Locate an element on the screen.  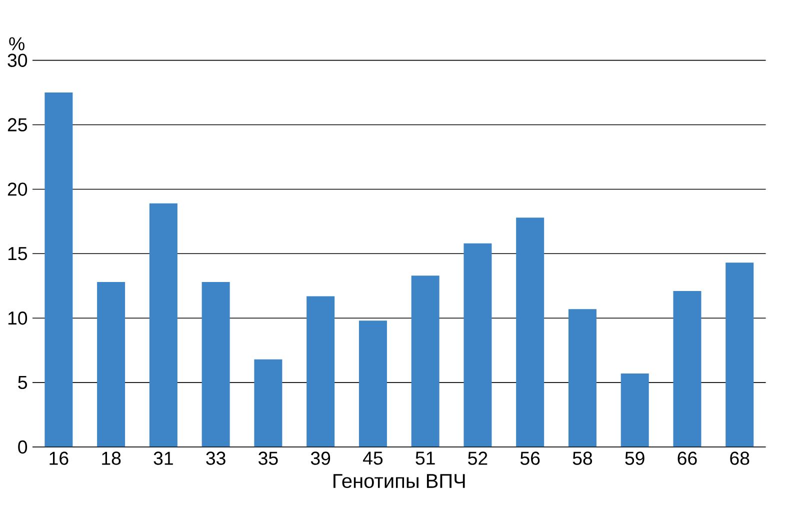
y-tick-label: 20 is located at coordinates (18, 189).